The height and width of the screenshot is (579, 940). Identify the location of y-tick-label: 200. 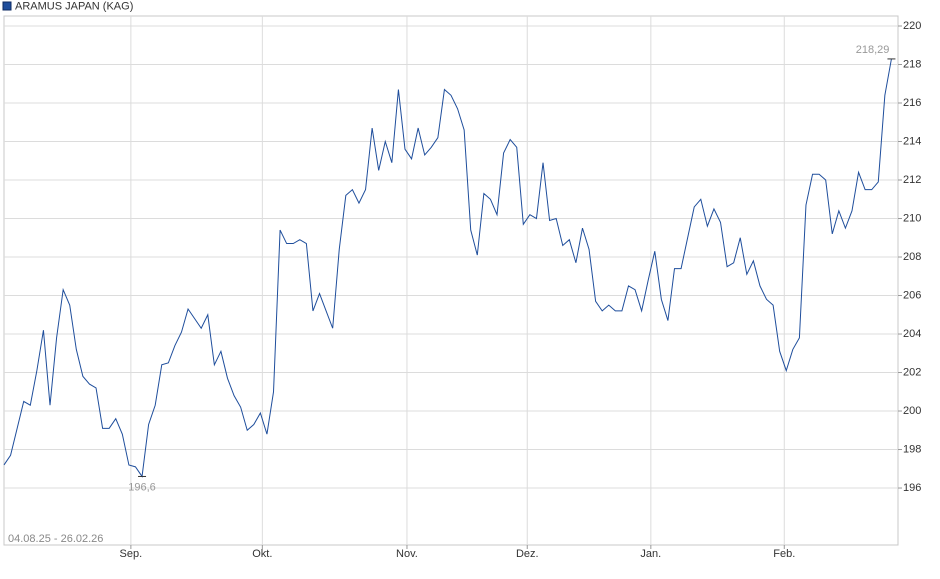
(912, 411).